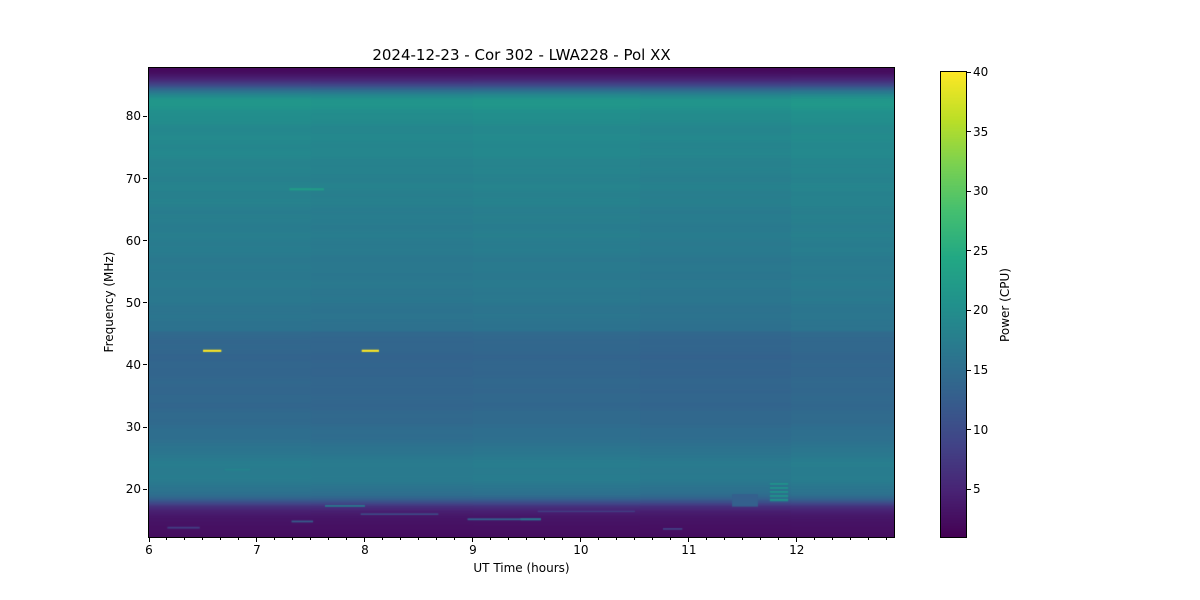  What do you see at coordinates (1005, 305) in the screenshot?
I see `colorbar-label: Power (CPU)` at bounding box center [1005, 305].